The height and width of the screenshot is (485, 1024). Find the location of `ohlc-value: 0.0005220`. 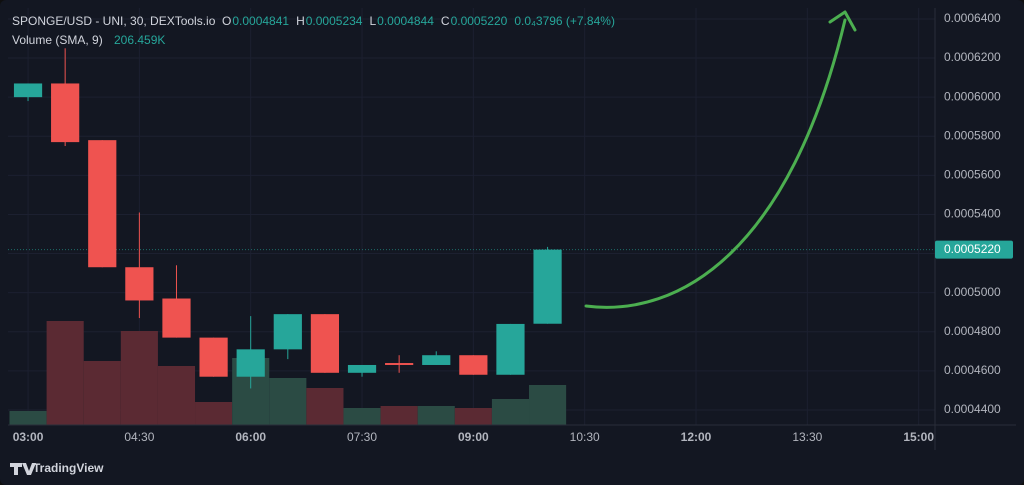

ohlc-value: 0.0005220 is located at coordinates (479, 21).